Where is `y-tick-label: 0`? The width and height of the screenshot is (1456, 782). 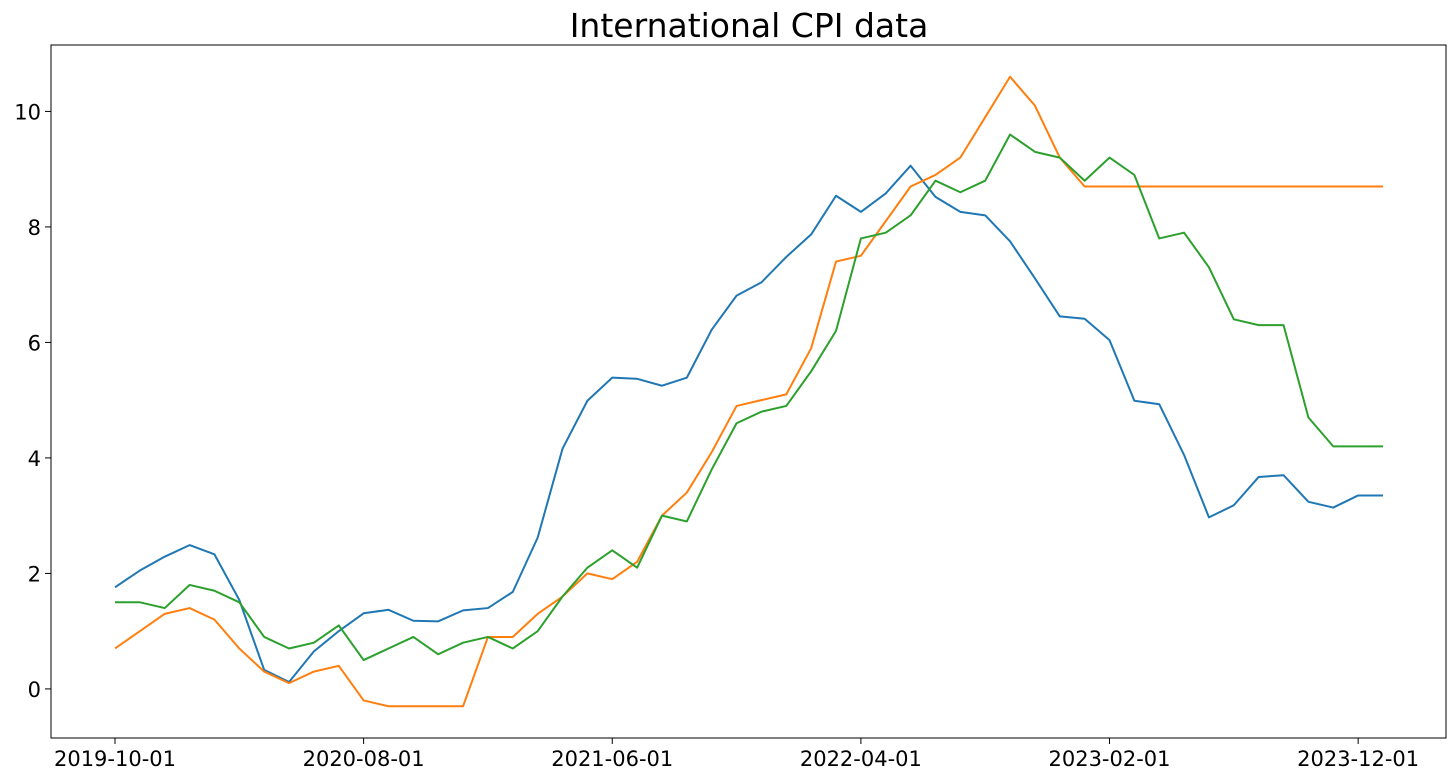 y-tick-label: 0 is located at coordinates (34, 690).